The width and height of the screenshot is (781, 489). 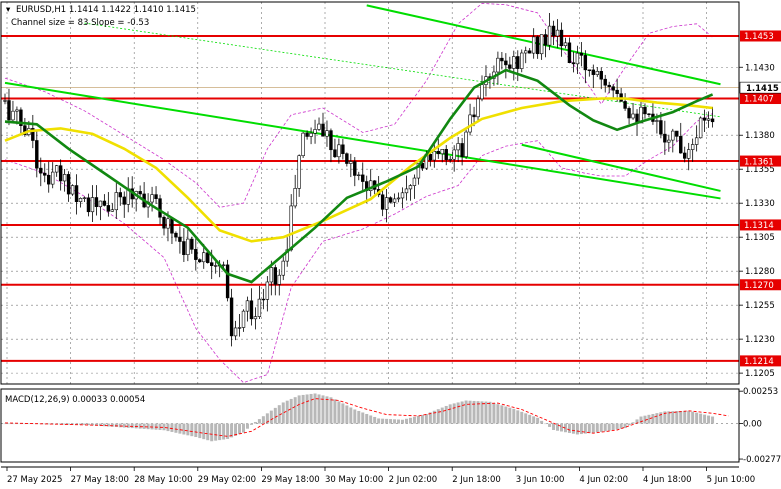 I want to click on time-tick-label: 3 Jun 10:00, so click(x=540, y=480).